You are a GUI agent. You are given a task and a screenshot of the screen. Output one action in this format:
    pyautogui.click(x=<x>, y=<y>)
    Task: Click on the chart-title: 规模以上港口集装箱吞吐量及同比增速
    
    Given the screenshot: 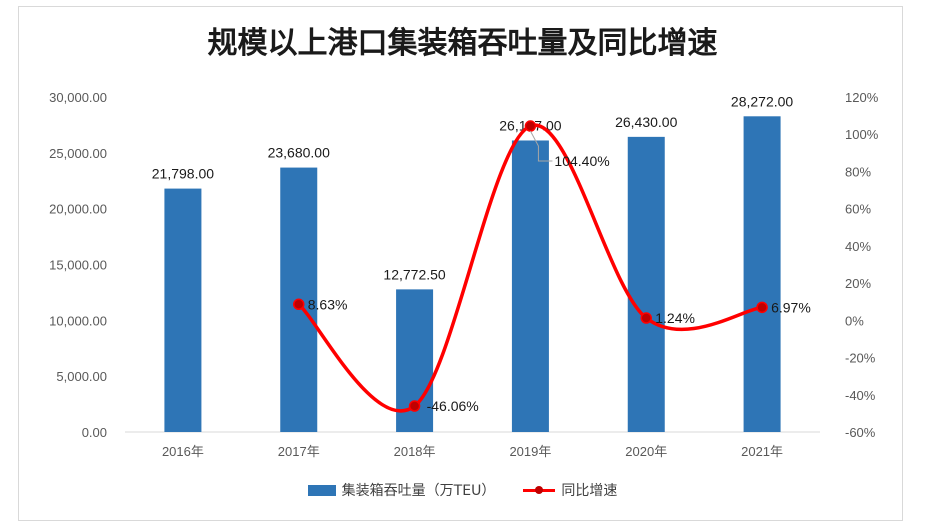 What is the action you would take?
    pyautogui.click(x=462, y=43)
    